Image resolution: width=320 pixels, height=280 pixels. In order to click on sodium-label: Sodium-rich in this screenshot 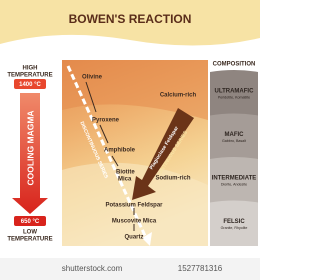, I will do `click(172, 179)`.